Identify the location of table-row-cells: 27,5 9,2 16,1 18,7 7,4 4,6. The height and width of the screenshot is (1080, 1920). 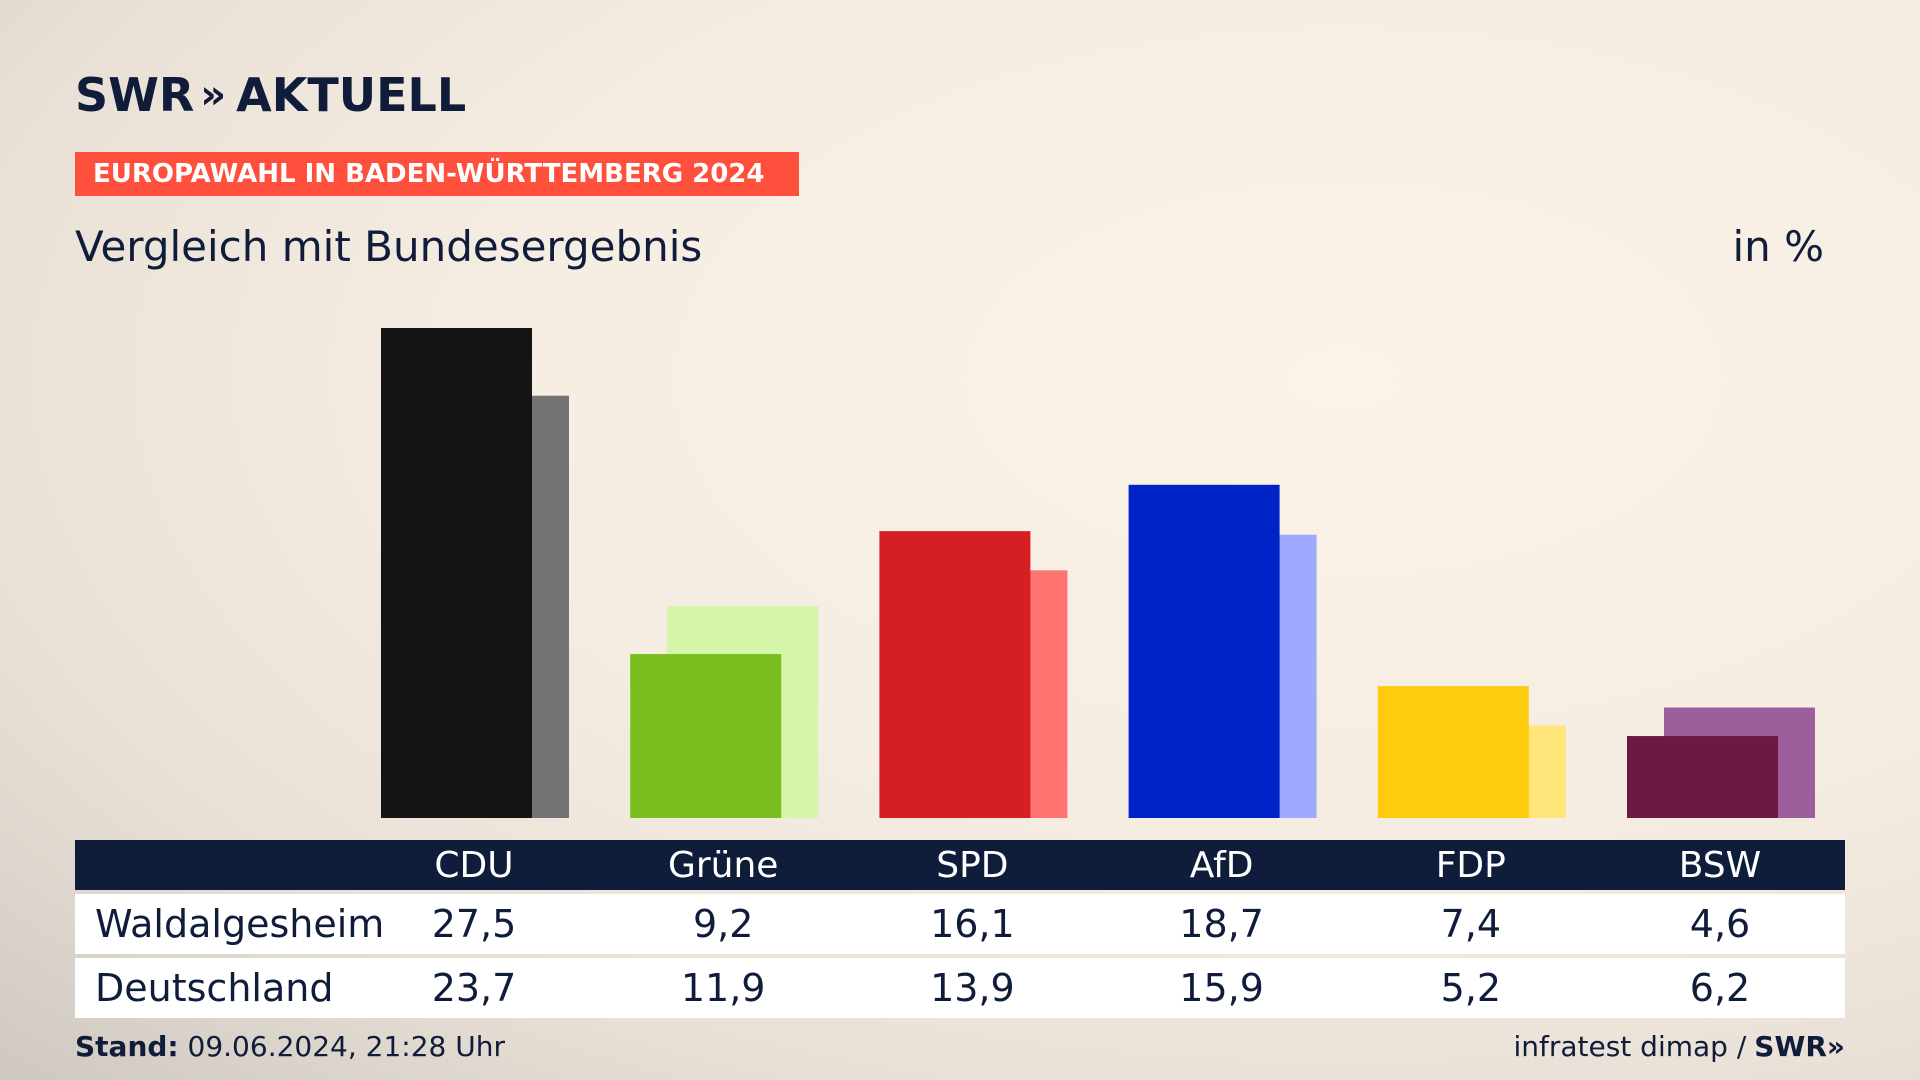
(1092, 924).